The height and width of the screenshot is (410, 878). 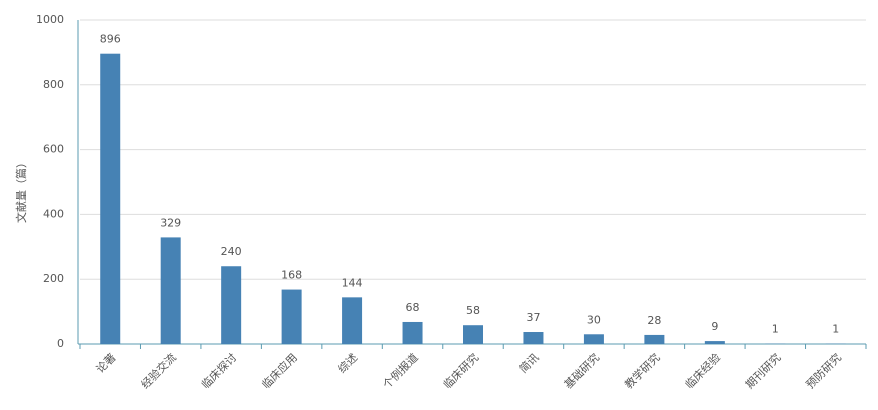 What do you see at coordinates (460, 370) in the screenshot?
I see `x-tick-label: 临床研究` at bounding box center [460, 370].